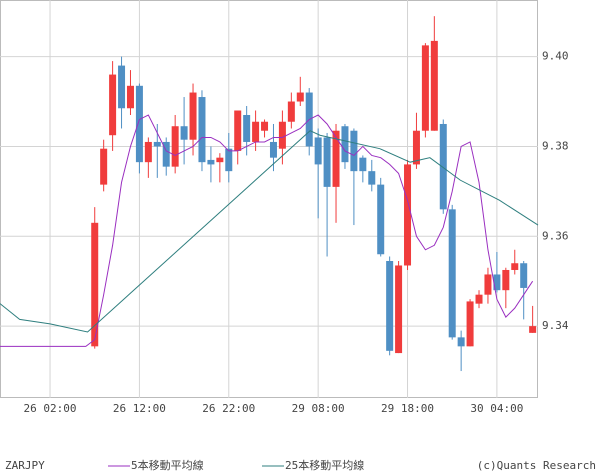 The width and height of the screenshot is (600, 475). I want to click on x-tick-label: 30 04:00, so click(496, 408).